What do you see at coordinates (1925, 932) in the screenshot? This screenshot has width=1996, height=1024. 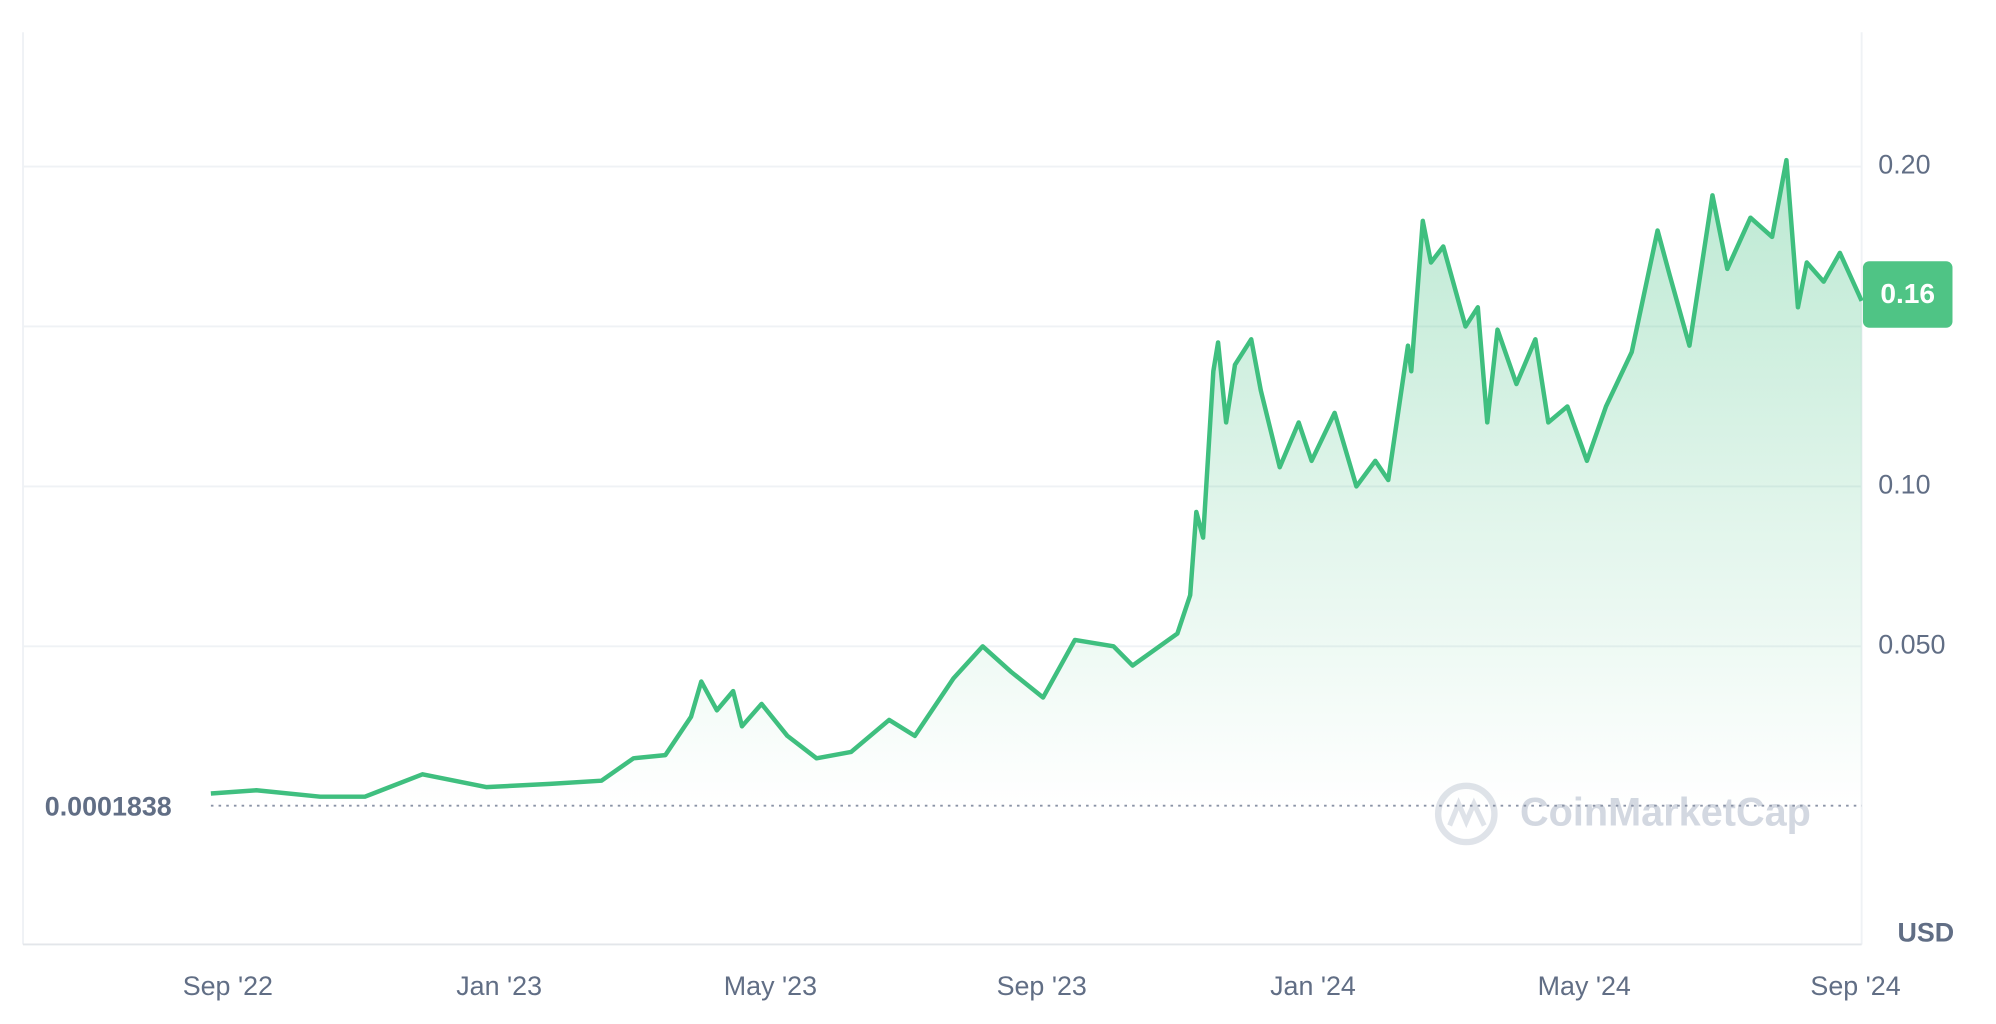 I see `currency-label: USD` at bounding box center [1925, 932].